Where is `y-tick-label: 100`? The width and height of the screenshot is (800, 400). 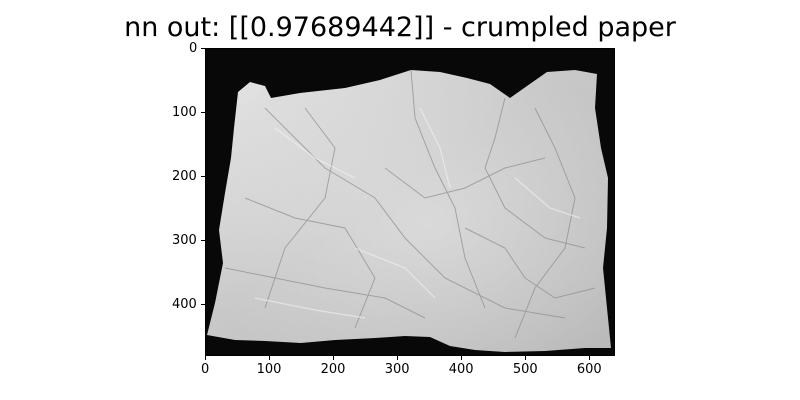 y-tick-label: 100 is located at coordinates (184, 112).